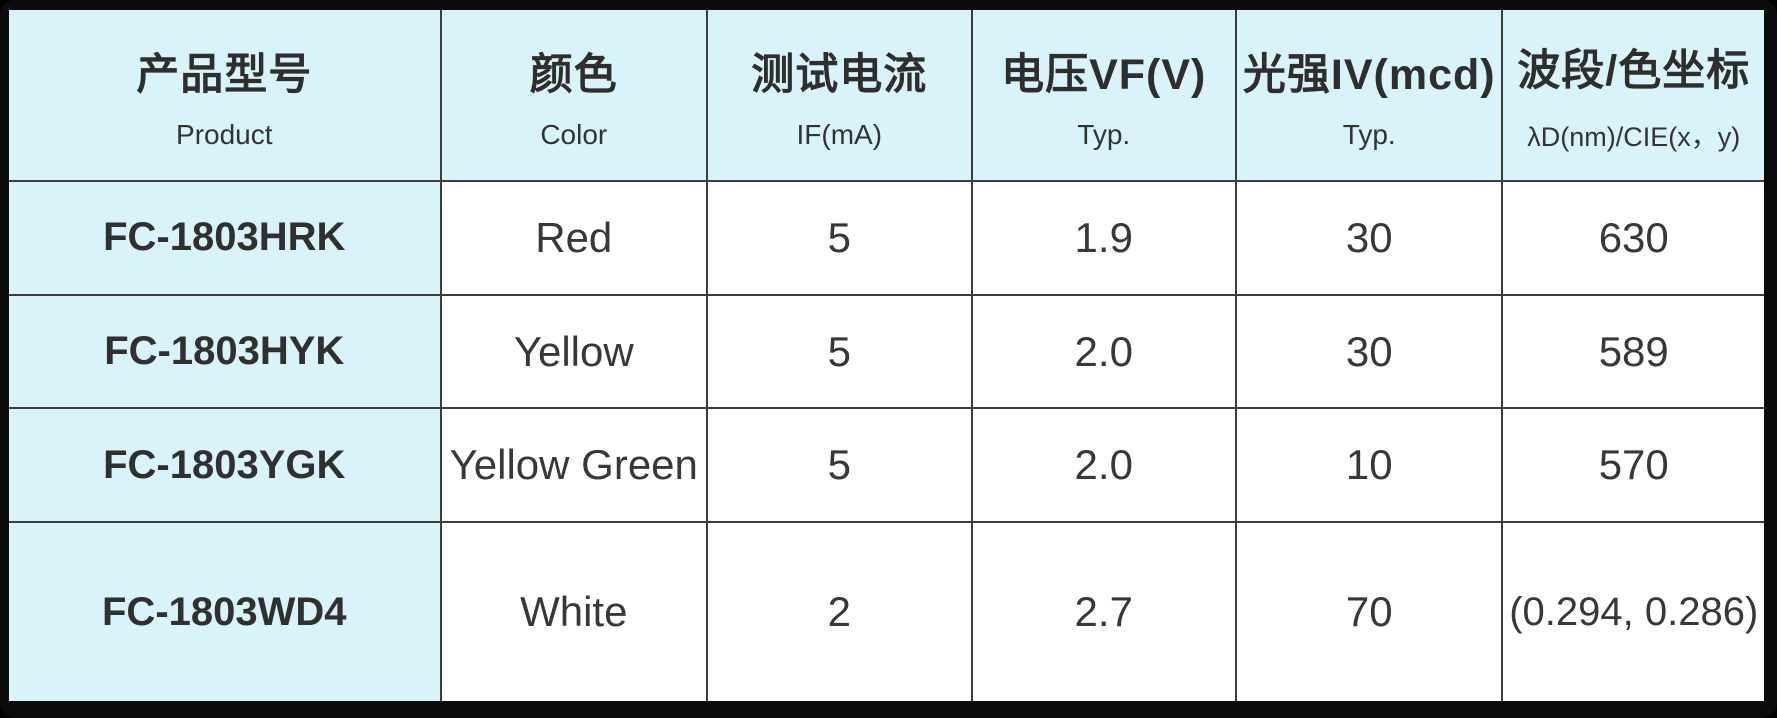 The width and height of the screenshot is (1777, 718). What do you see at coordinates (1103, 612) in the screenshot?
I see `cell-row4-vf: 2.7` at bounding box center [1103, 612].